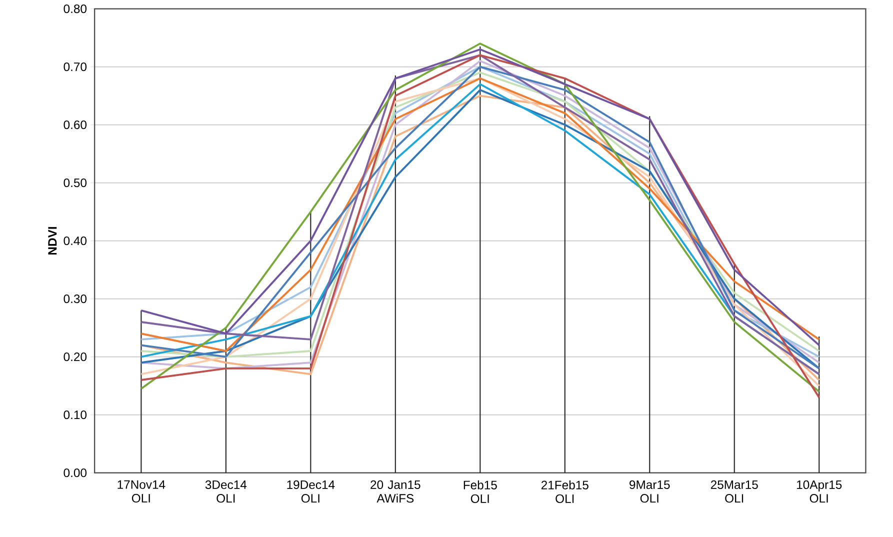 The height and width of the screenshot is (537, 893). Describe the element at coordinates (75, 241) in the screenshot. I see `y-tick-label: 0.40` at that location.